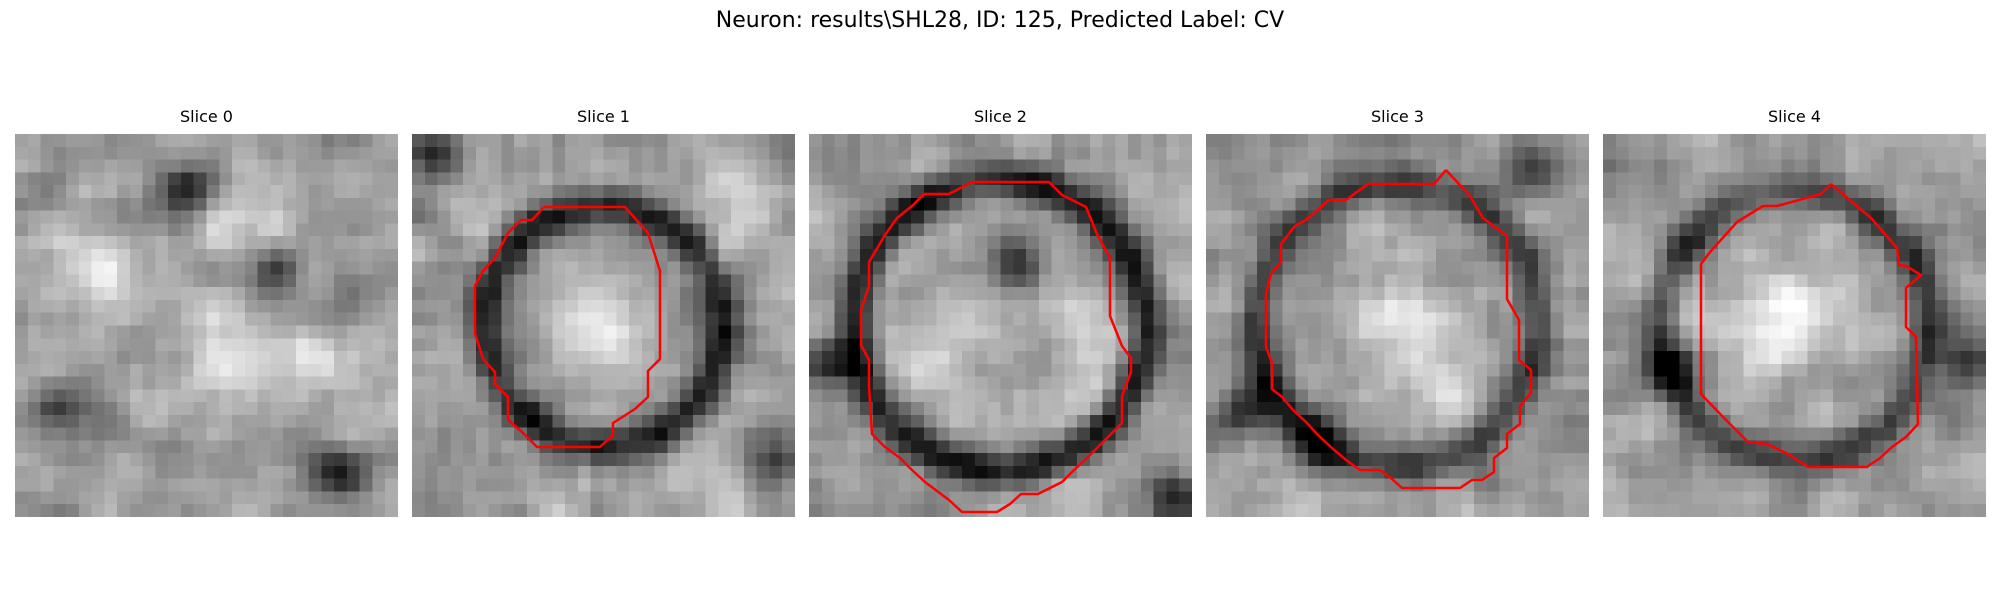 The image size is (2000, 600). I want to click on slice-title-4: Slice 4, so click(1794, 116).